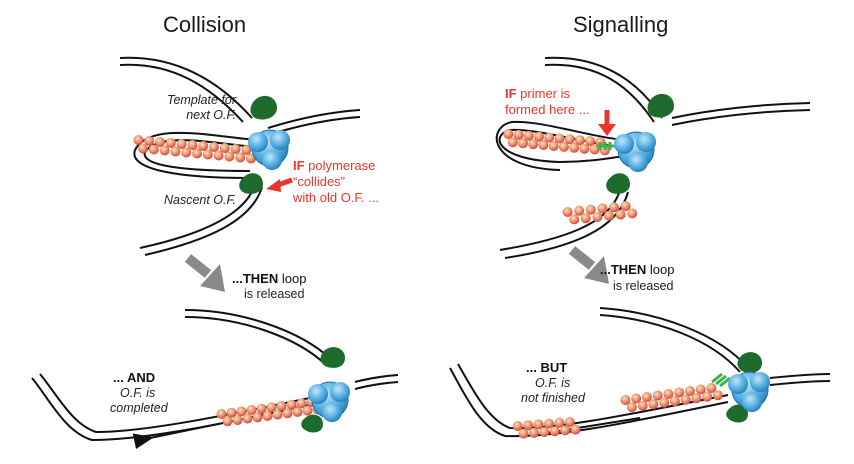 The height and width of the screenshot is (464, 854). Describe the element at coordinates (215, 379) in the screenshot. I see `collision-bottom-diagram` at that location.